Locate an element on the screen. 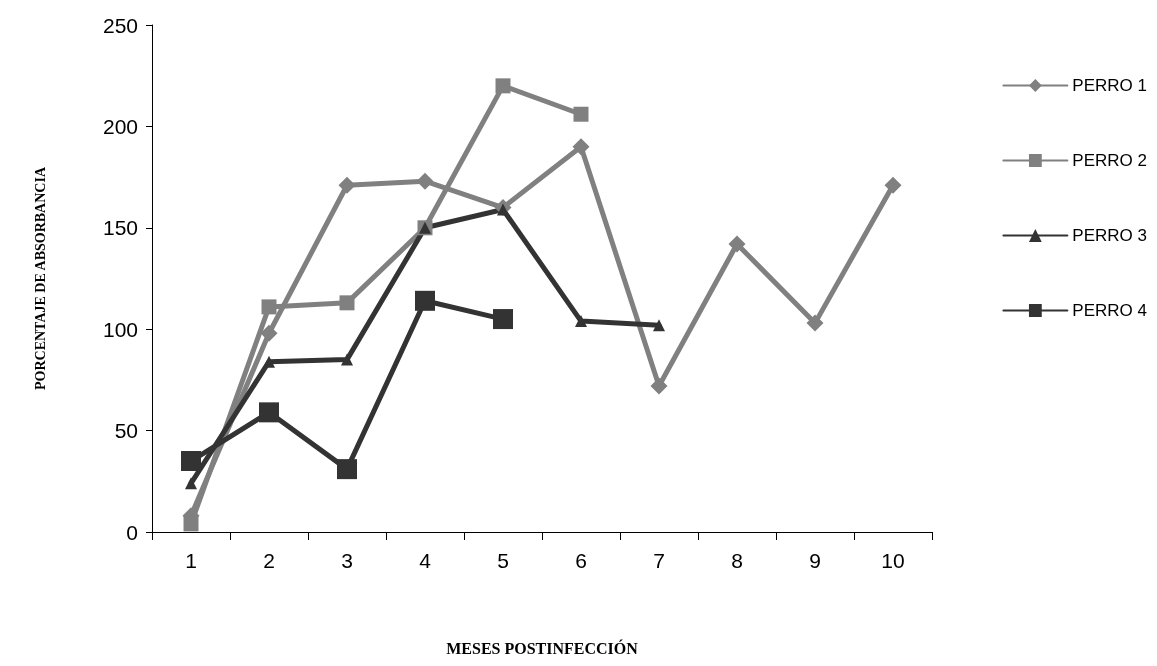 Image resolution: width=1157 pixels, height=666 pixels. y-tick-label: 0 is located at coordinates (132, 532).